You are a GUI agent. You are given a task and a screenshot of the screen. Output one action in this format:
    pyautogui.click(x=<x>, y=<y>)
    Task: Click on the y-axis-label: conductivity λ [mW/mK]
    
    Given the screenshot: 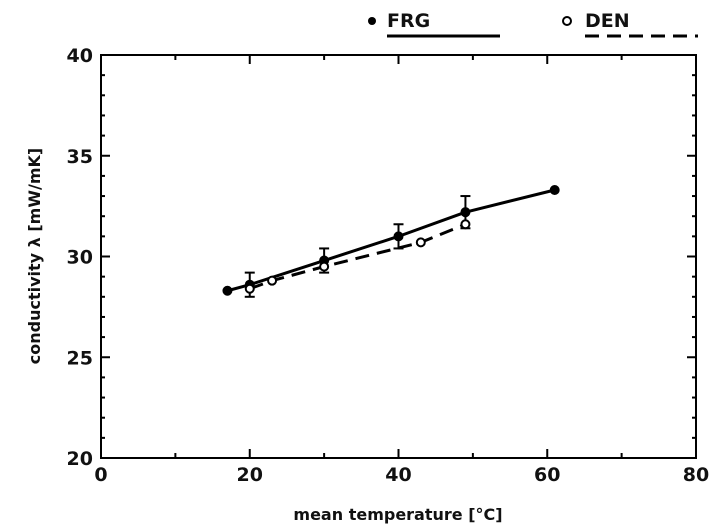 What is the action you would take?
    pyautogui.click(x=34, y=256)
    